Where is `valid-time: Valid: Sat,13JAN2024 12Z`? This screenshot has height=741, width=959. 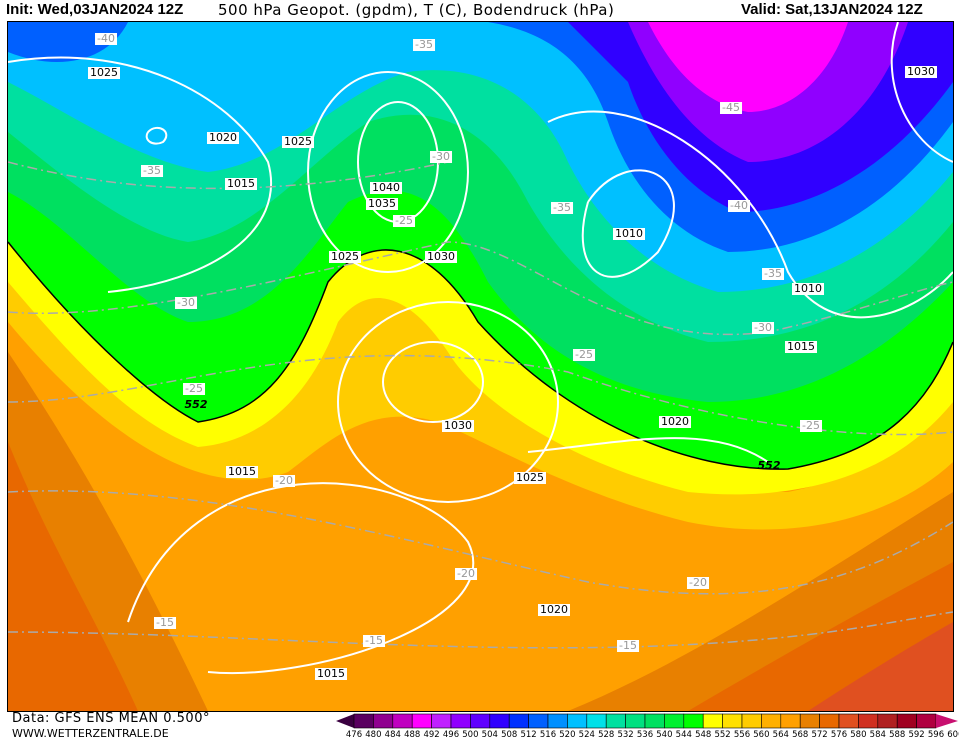 valid-time: Valid: Sat,13JAN2024 12Z is located at coordinates (832, 9).